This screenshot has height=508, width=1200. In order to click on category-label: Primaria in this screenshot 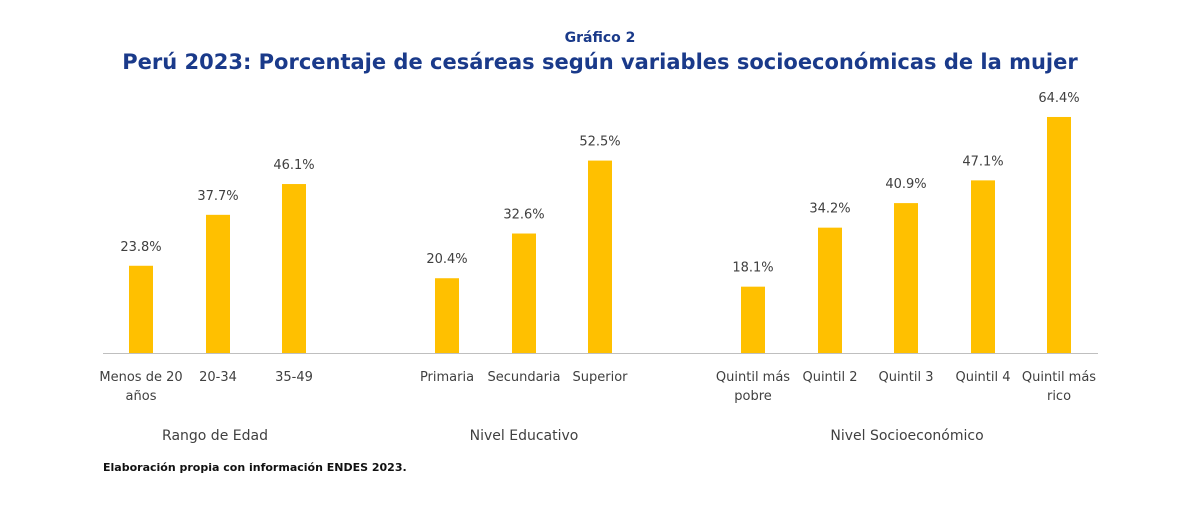, I will do `click(447, 377)`.